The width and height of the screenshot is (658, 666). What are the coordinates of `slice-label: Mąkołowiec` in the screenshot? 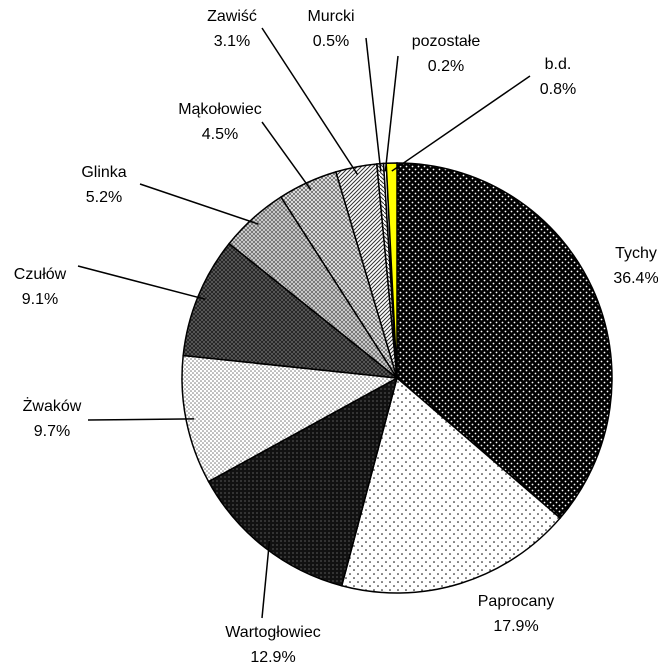 It's located at (220, 109).